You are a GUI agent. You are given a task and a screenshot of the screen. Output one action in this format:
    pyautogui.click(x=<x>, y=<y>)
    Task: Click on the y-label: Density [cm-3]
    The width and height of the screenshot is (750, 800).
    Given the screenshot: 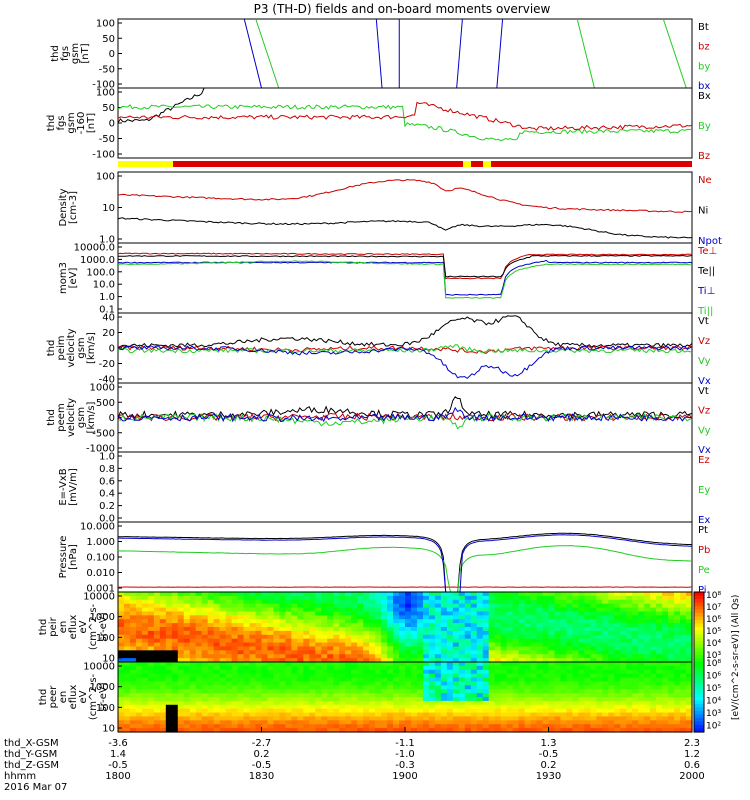 What is the action you would take?
    pyautogui.click(x=68, y=207)
    